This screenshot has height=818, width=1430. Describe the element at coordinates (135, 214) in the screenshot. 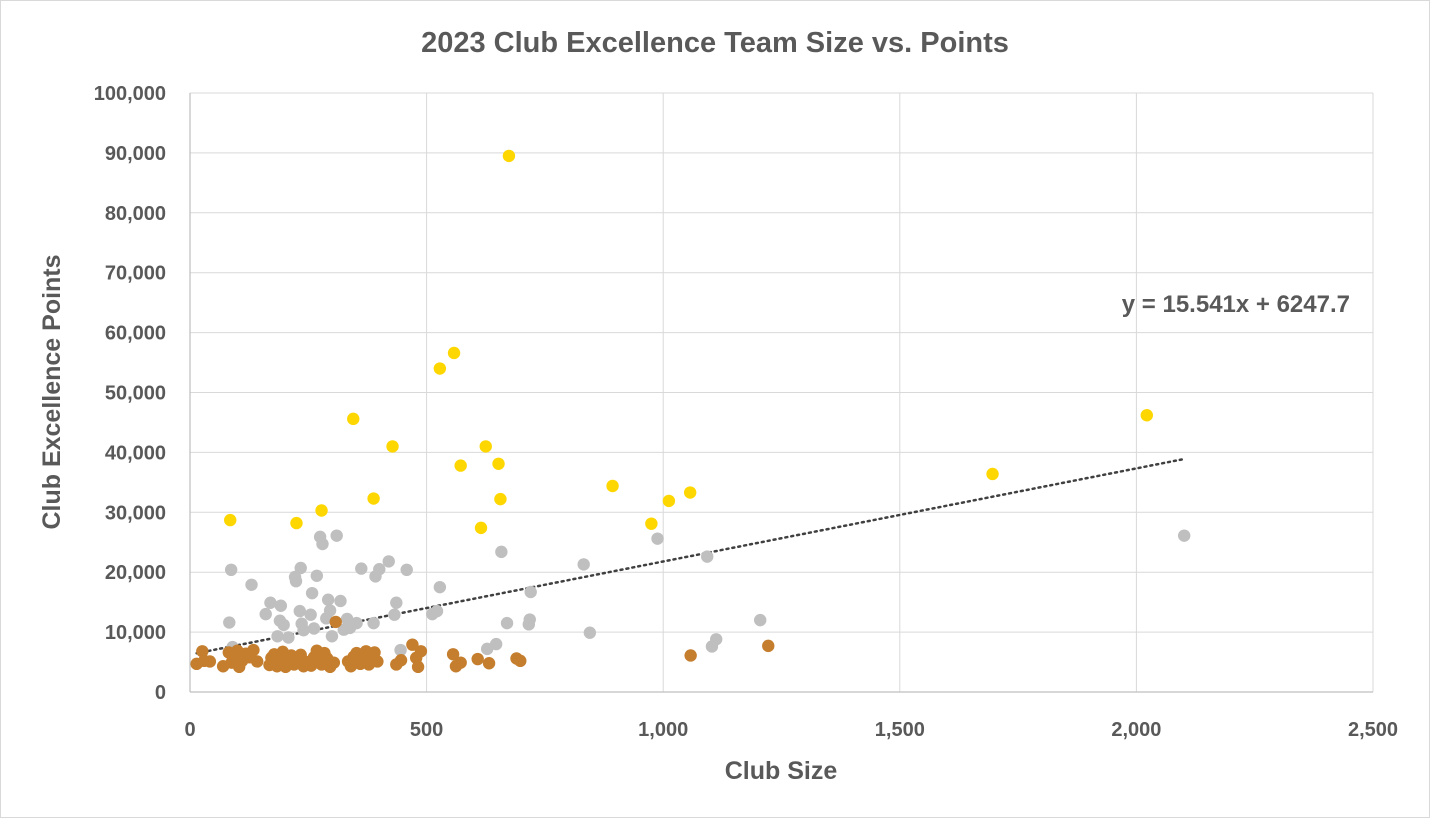

I see `y-tick-label: 80,000` at that location.